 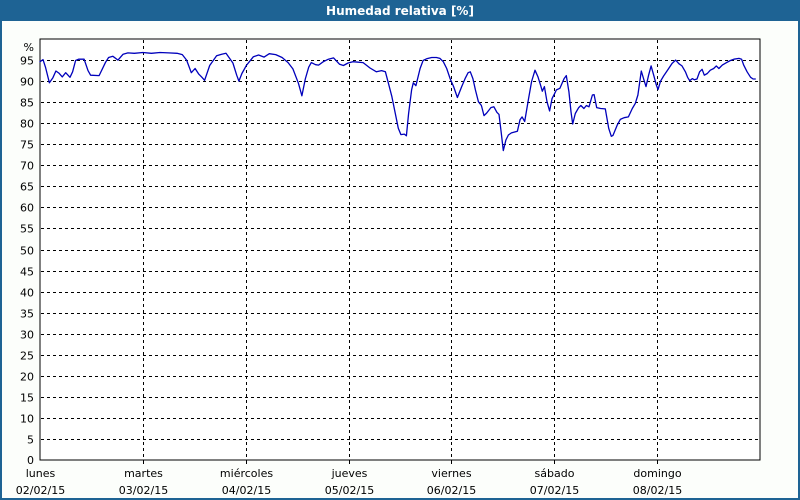 I want to click on chart-titlebar: Humedad relativa [%], so click(x=400, y=11).